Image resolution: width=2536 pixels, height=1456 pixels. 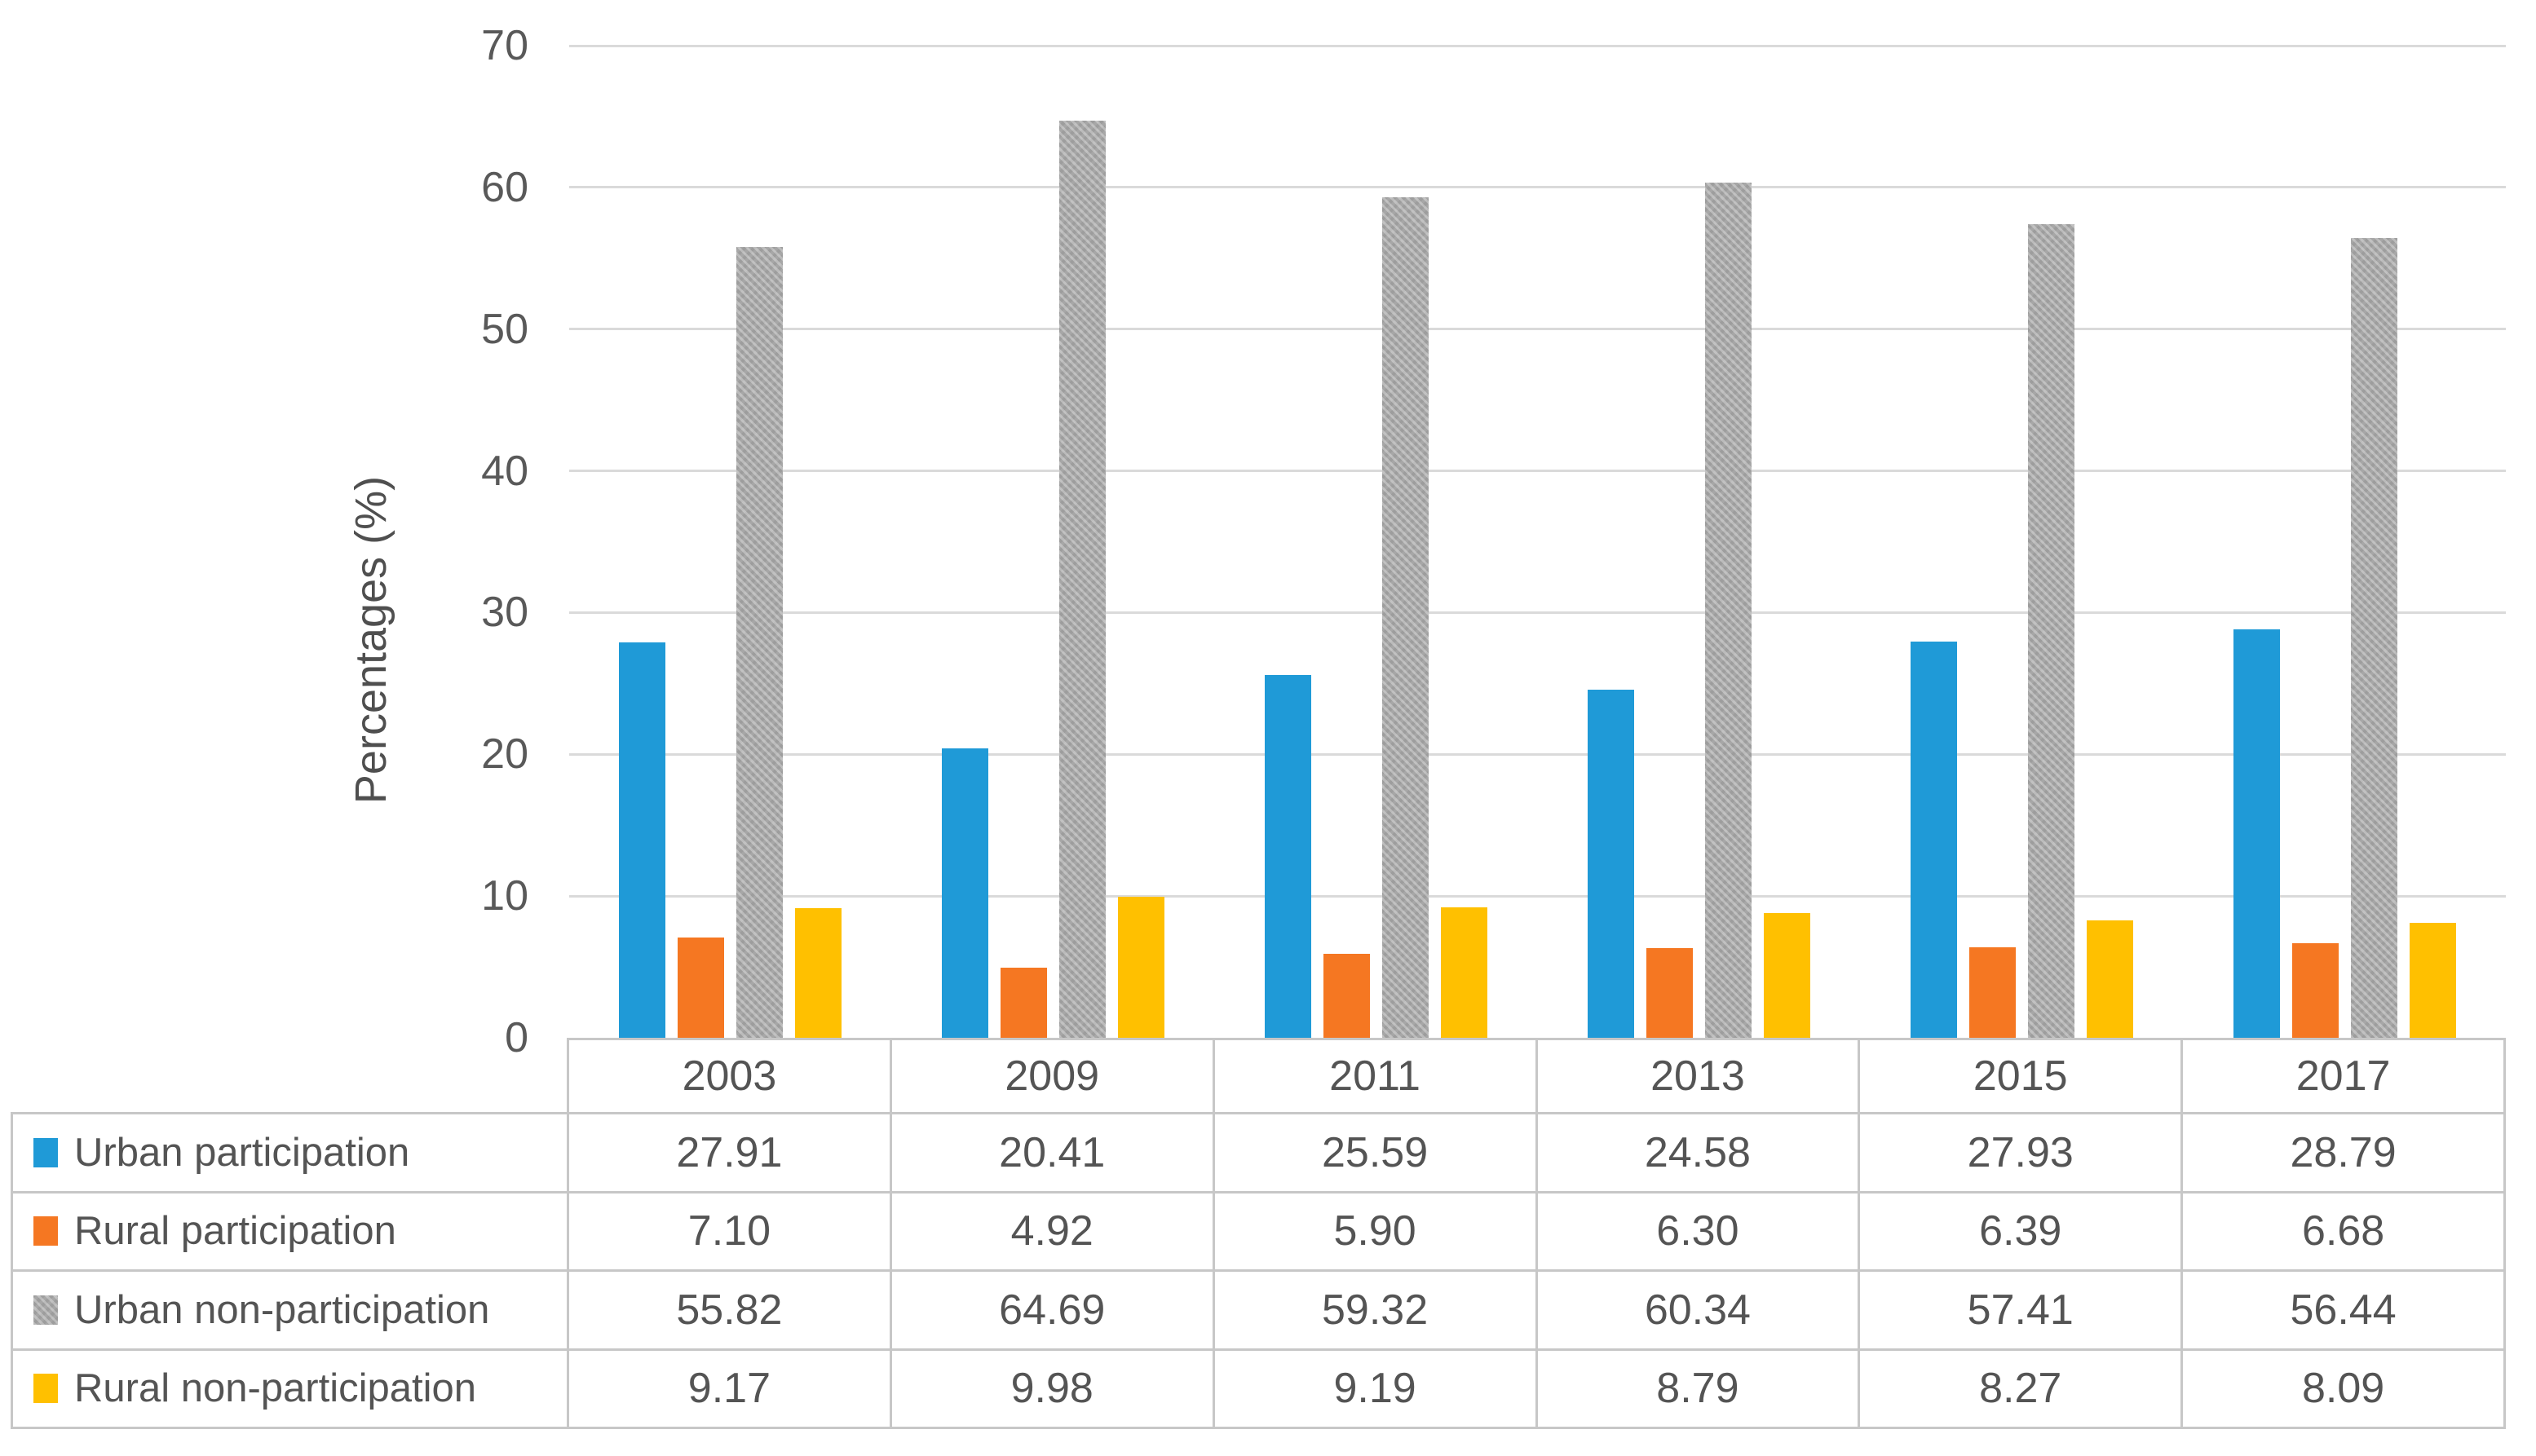 What do you see at coordinates (2344, 1390) in the screenshot?
I see `value-cell: 8.09` at bounding box center [2344, 1390].